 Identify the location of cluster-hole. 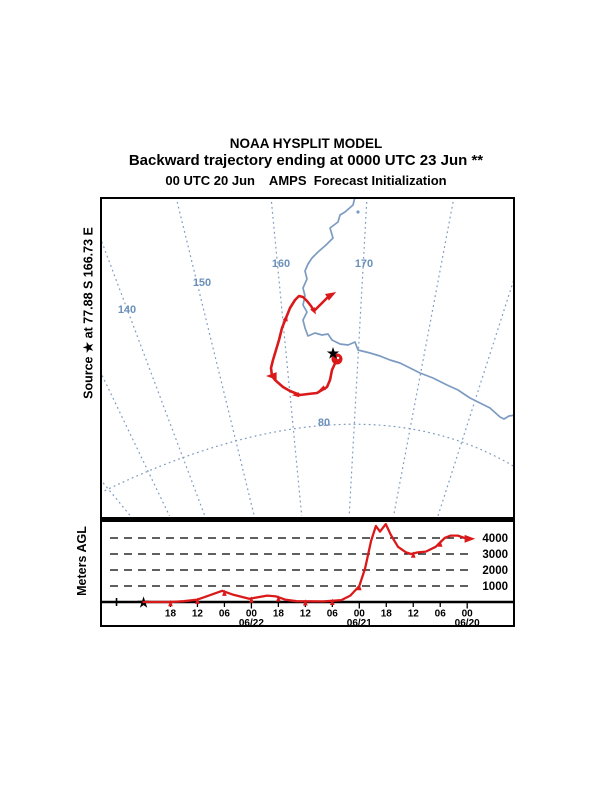
(338, 358).